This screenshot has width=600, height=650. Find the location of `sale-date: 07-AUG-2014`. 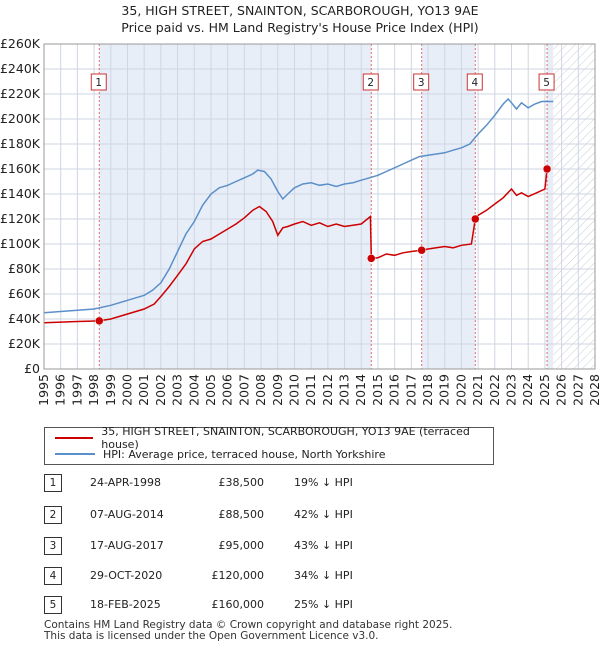

sale-date: 07-AUG-2014 is located at coordinates (127, 514).